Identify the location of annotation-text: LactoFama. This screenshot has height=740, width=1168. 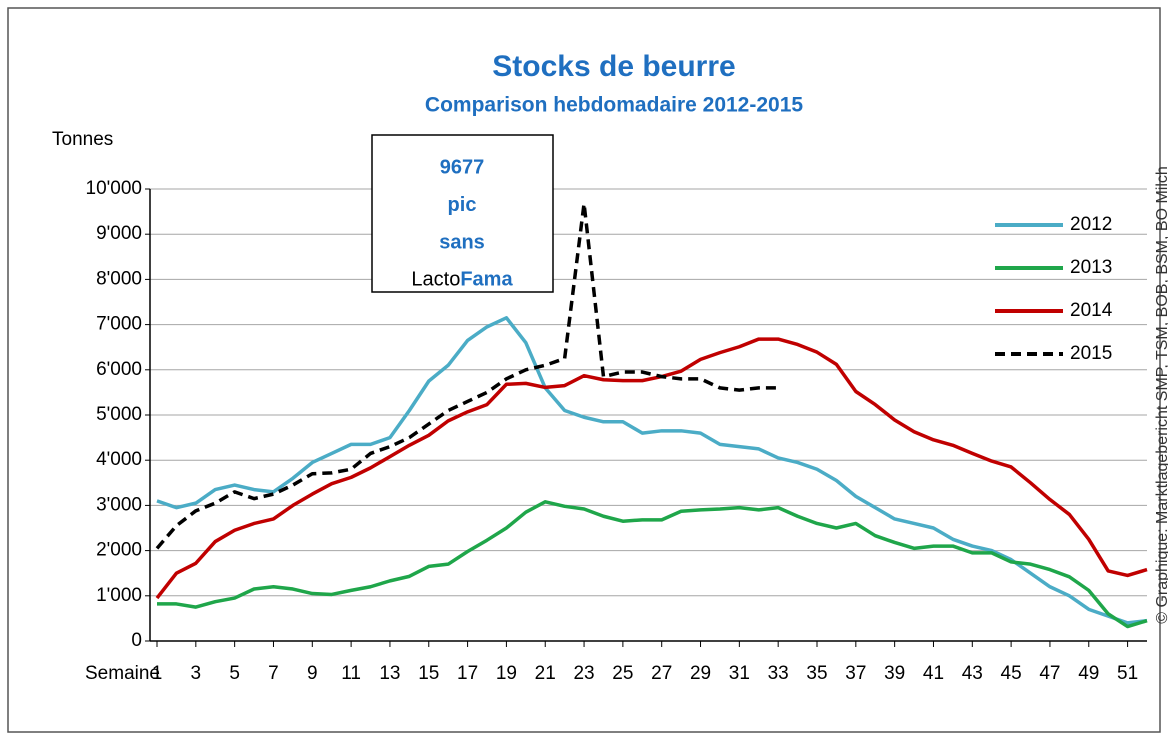
(462, 280).